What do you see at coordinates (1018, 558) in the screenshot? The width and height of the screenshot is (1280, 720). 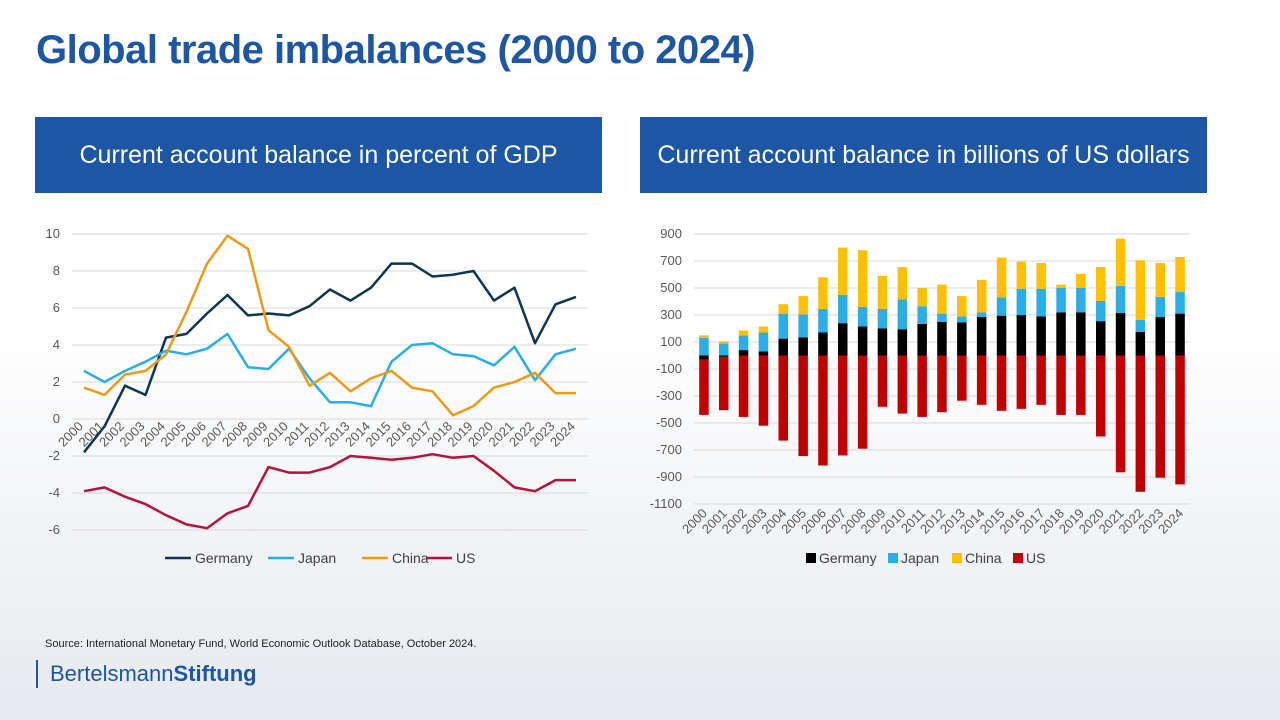 I see `legend-swatch-us` at bounding box center [1018, 558].